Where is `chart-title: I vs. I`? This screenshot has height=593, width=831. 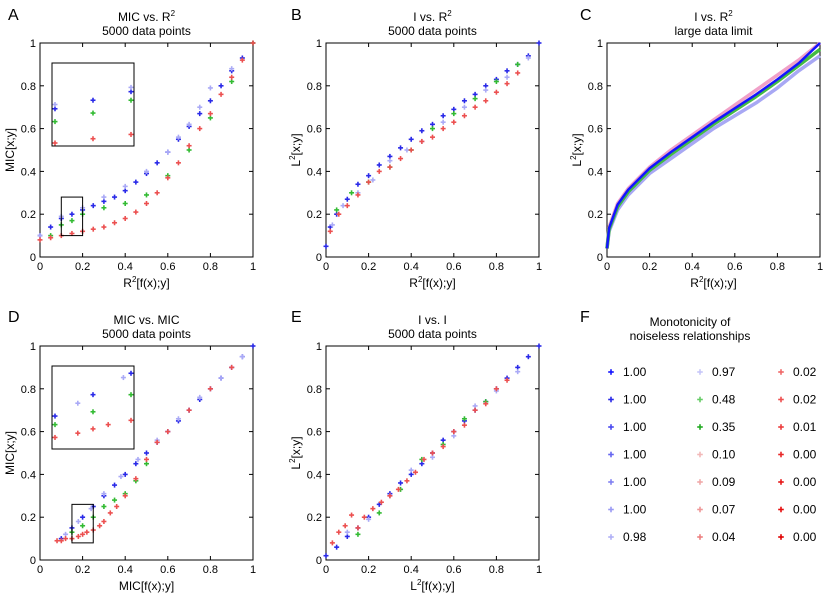
chart-title: I vs. I is located at coordinates (432, 320).